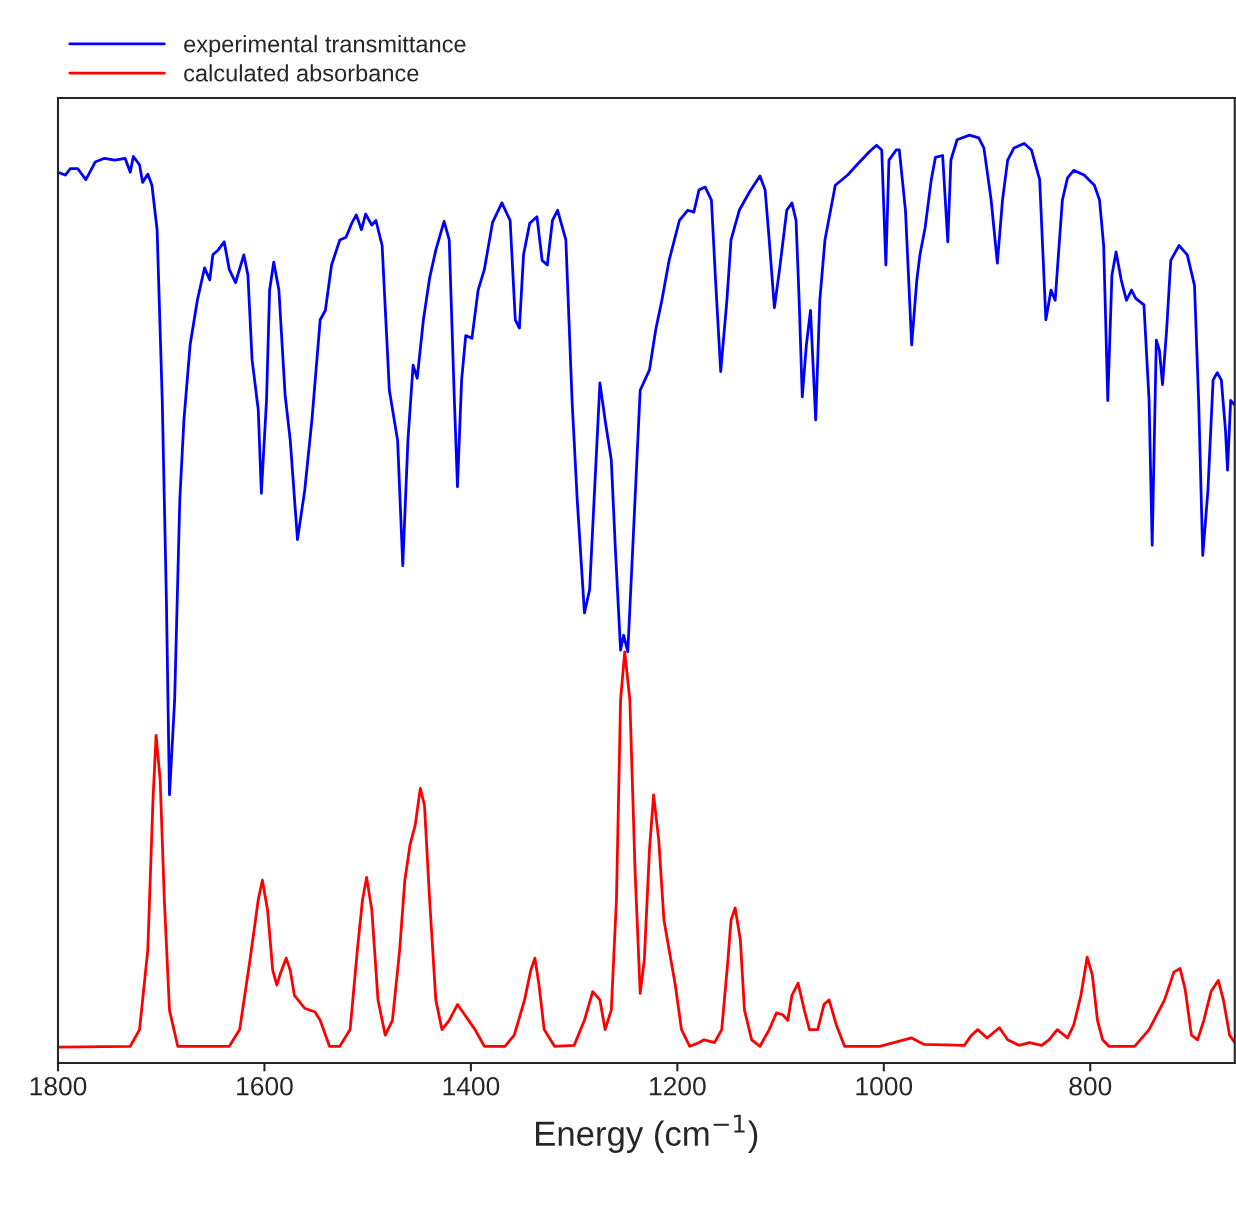 This screenshot has width=1236, height=1220. I want to click on legend-label: calculated absorbance, so click(301, 73).